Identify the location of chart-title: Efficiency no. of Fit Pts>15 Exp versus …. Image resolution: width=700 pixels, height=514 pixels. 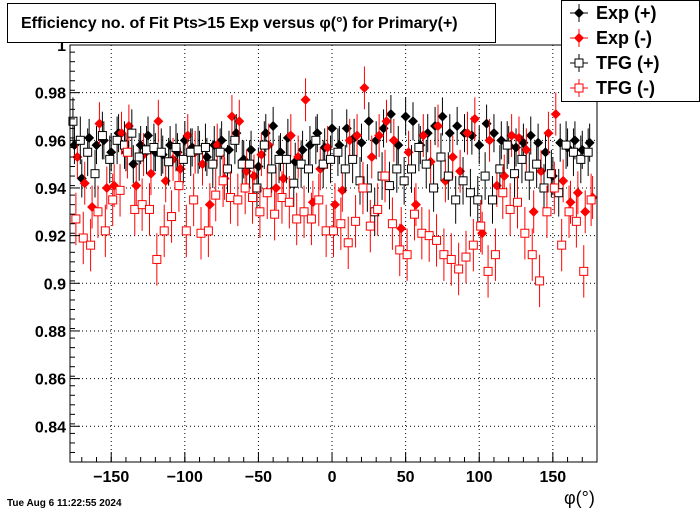
(251, 23).